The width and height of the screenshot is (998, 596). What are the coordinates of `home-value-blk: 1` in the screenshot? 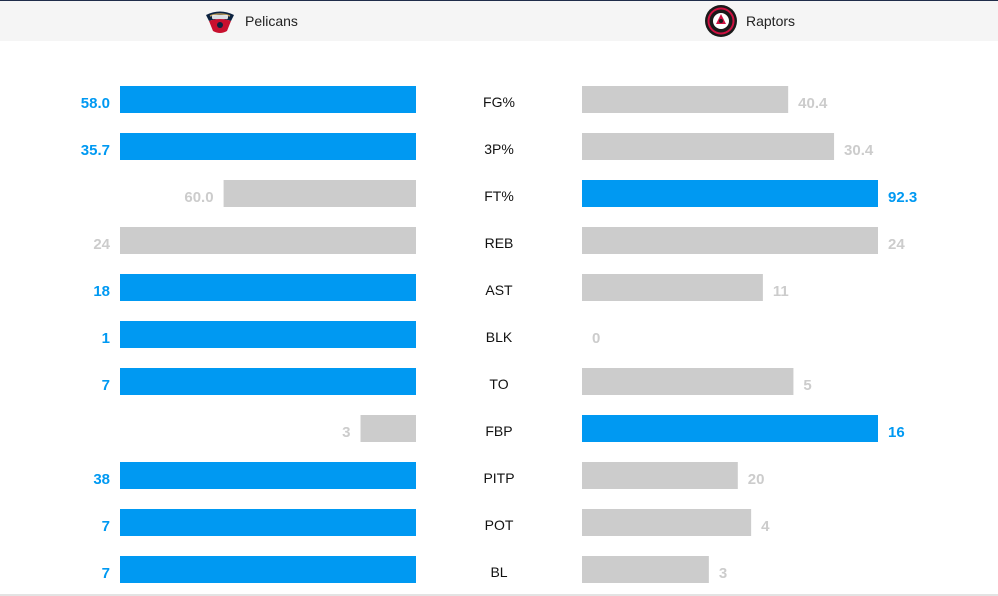 It's located at (106, 338).